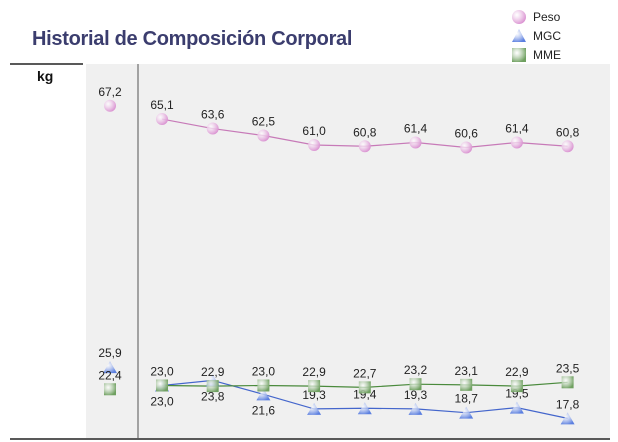 This screenshot has height=442, width=618. What do you see at coordinates (264, 122) in the screenshot?
I see `data-label-peso: 62,5` at bounding box center [264, 122].